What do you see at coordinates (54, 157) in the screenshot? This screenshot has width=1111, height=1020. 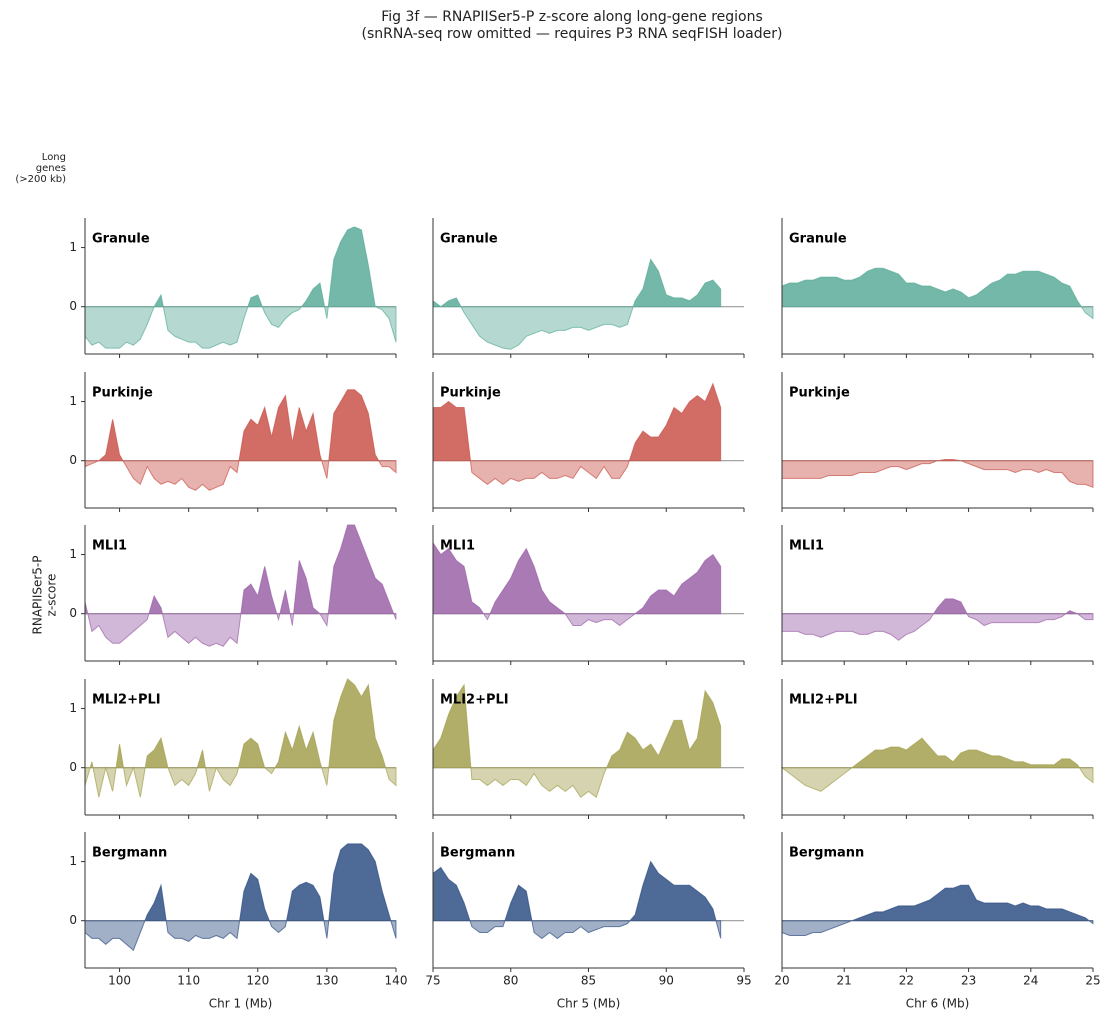 I see `annotation: Long` at bounding box center [54, 157].